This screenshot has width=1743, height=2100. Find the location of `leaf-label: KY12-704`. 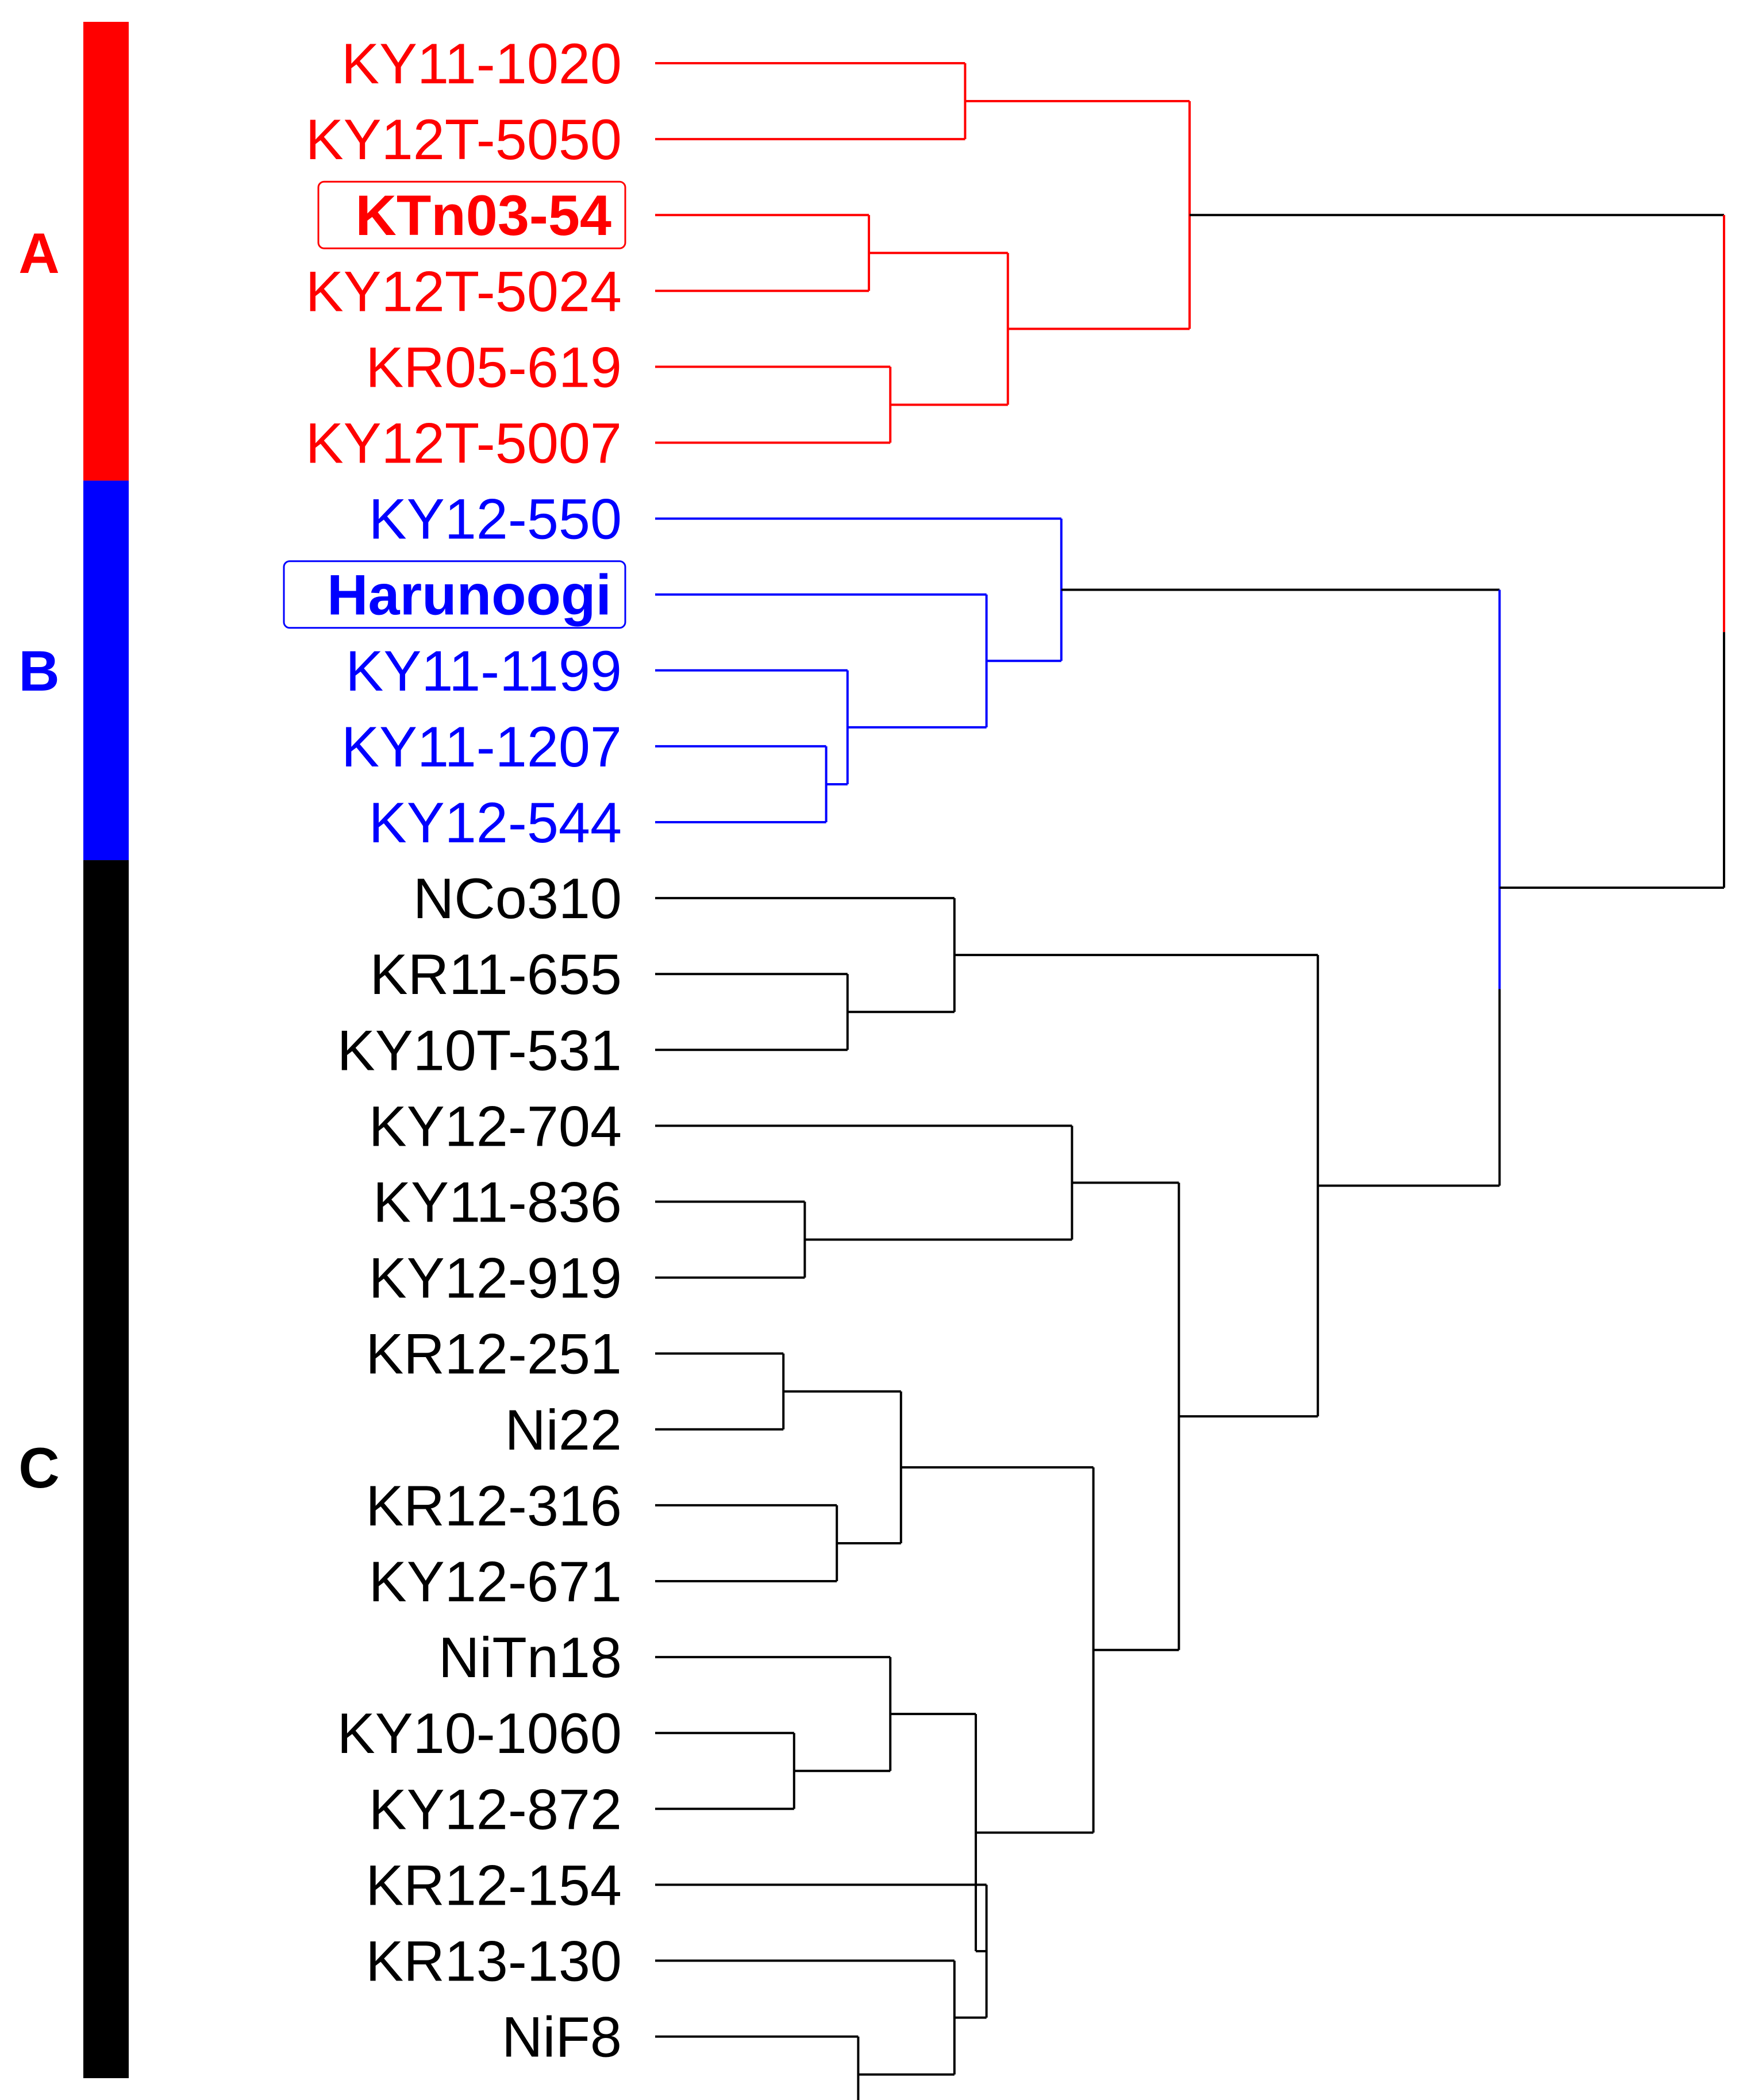

leaf-label: KY12-704 is located at coordinates (495, 1126).